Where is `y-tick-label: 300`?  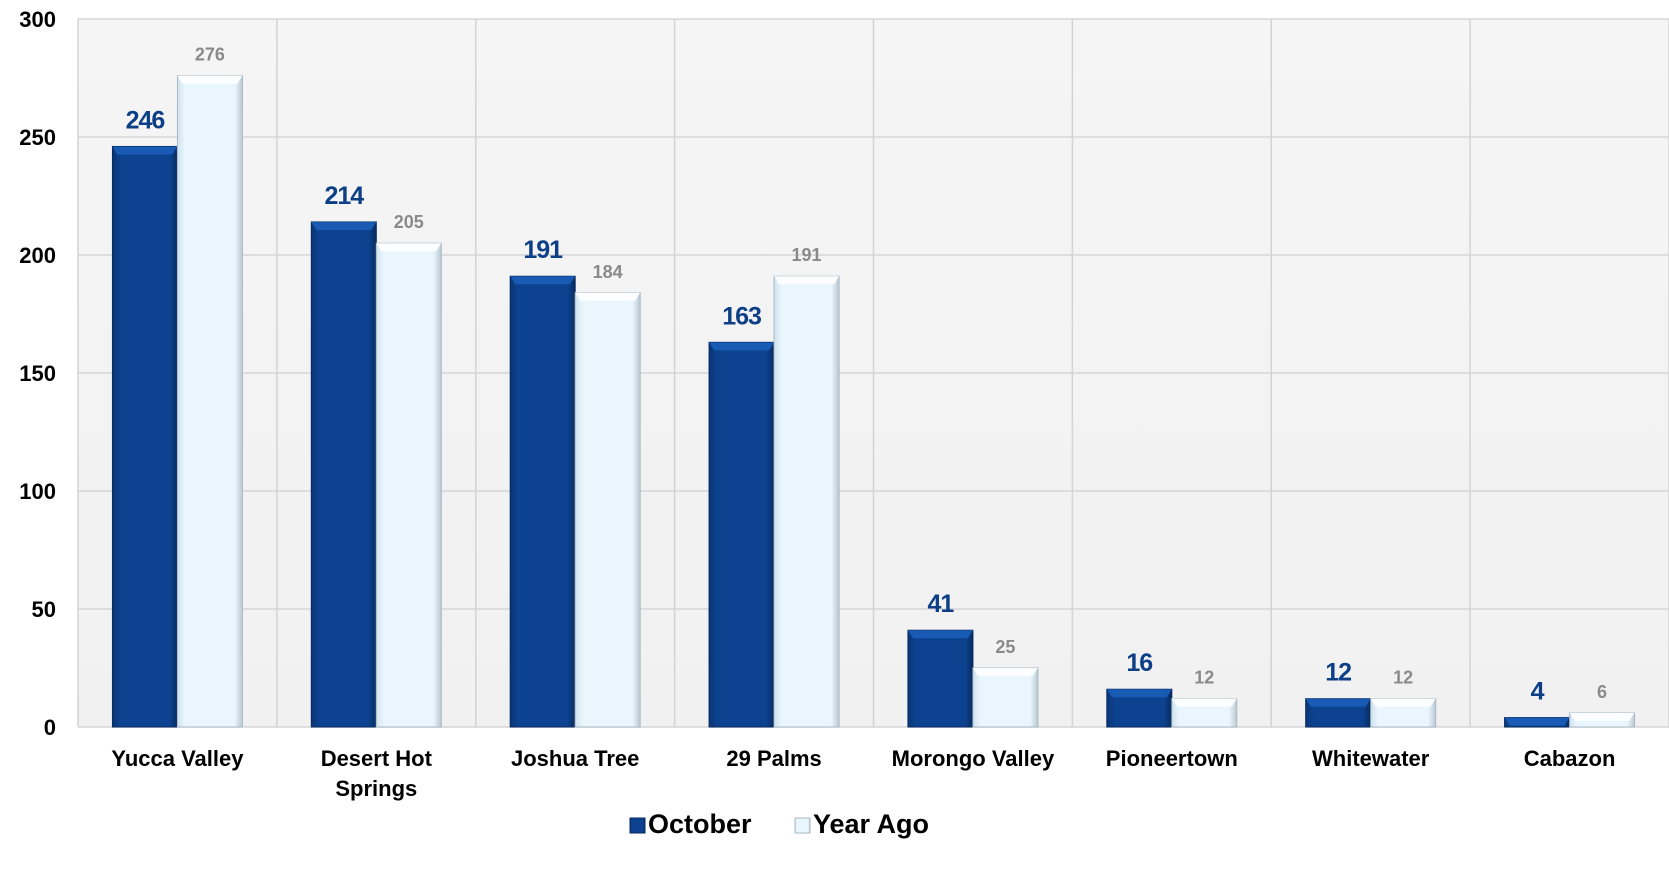
y-tick-label: 300 is located at coordinates (37, 19).